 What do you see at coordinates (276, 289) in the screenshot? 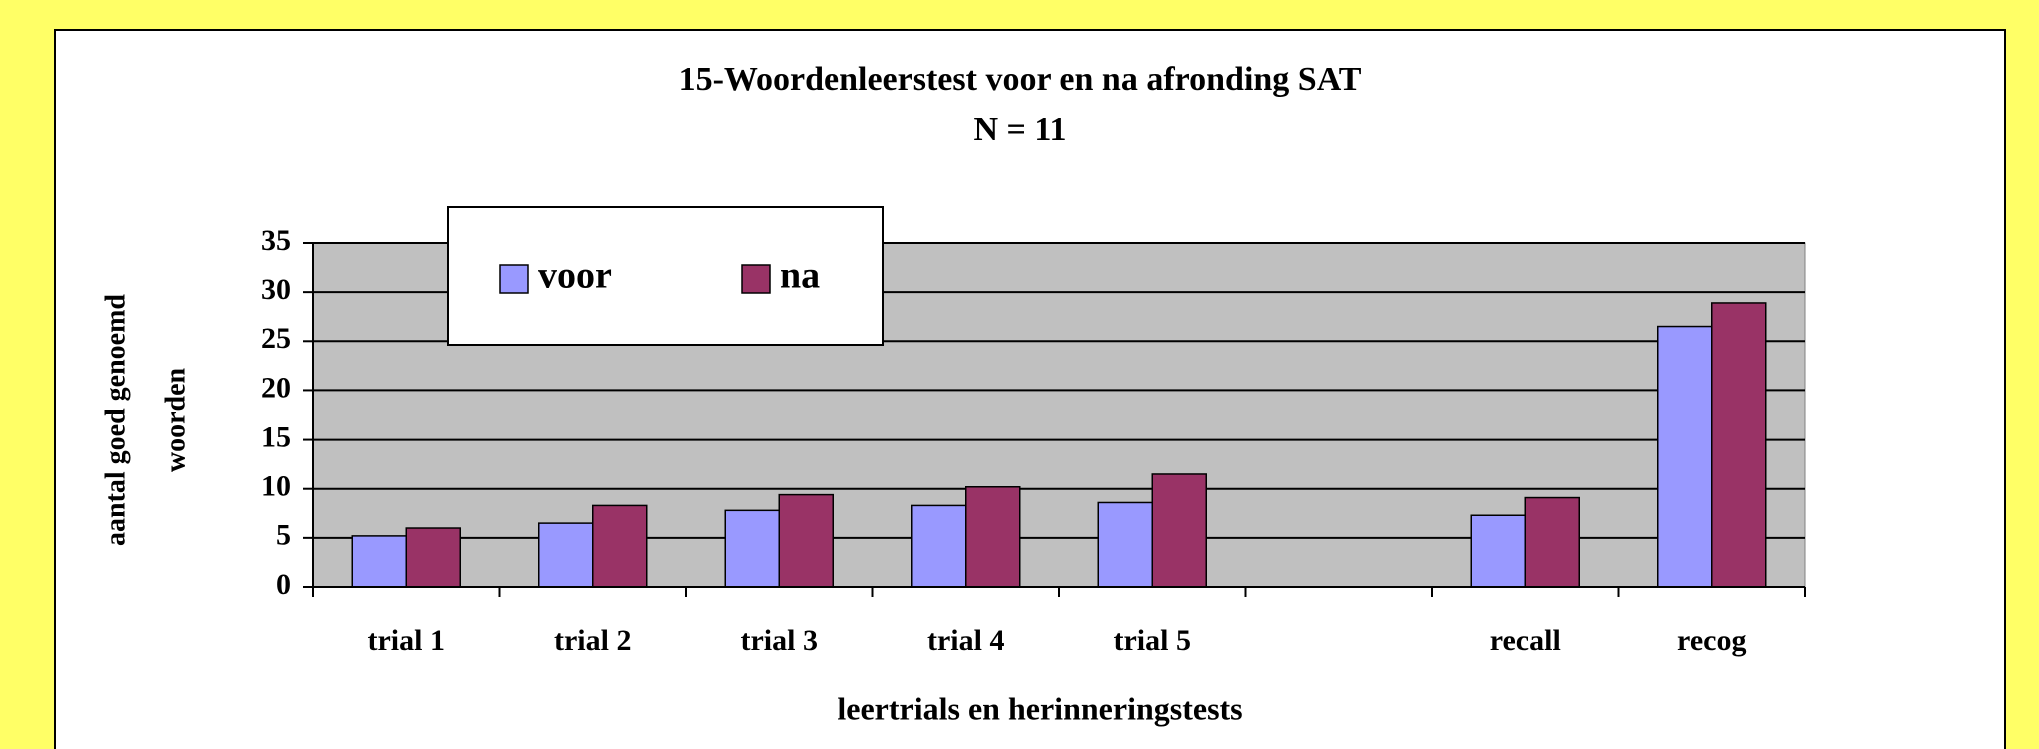
I see `y-tick-label: 30` at bounding box center [276, 289].